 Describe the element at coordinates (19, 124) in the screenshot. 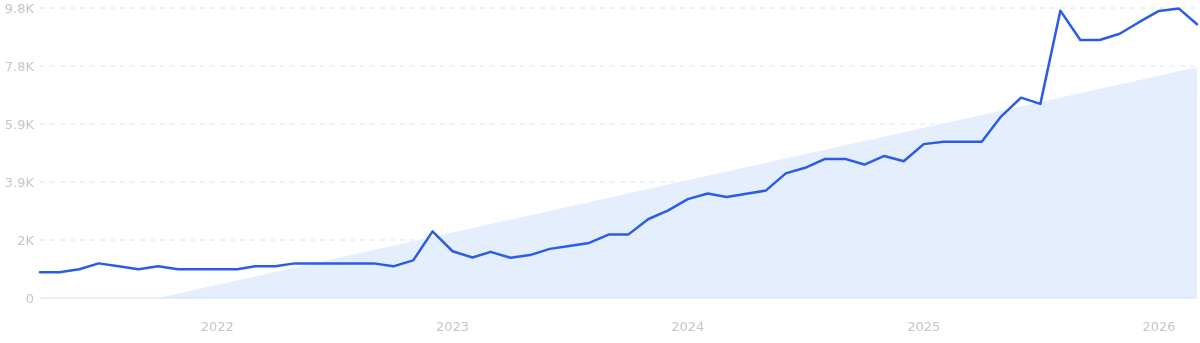

I see `y-tick-label: 5.9K` at that location.